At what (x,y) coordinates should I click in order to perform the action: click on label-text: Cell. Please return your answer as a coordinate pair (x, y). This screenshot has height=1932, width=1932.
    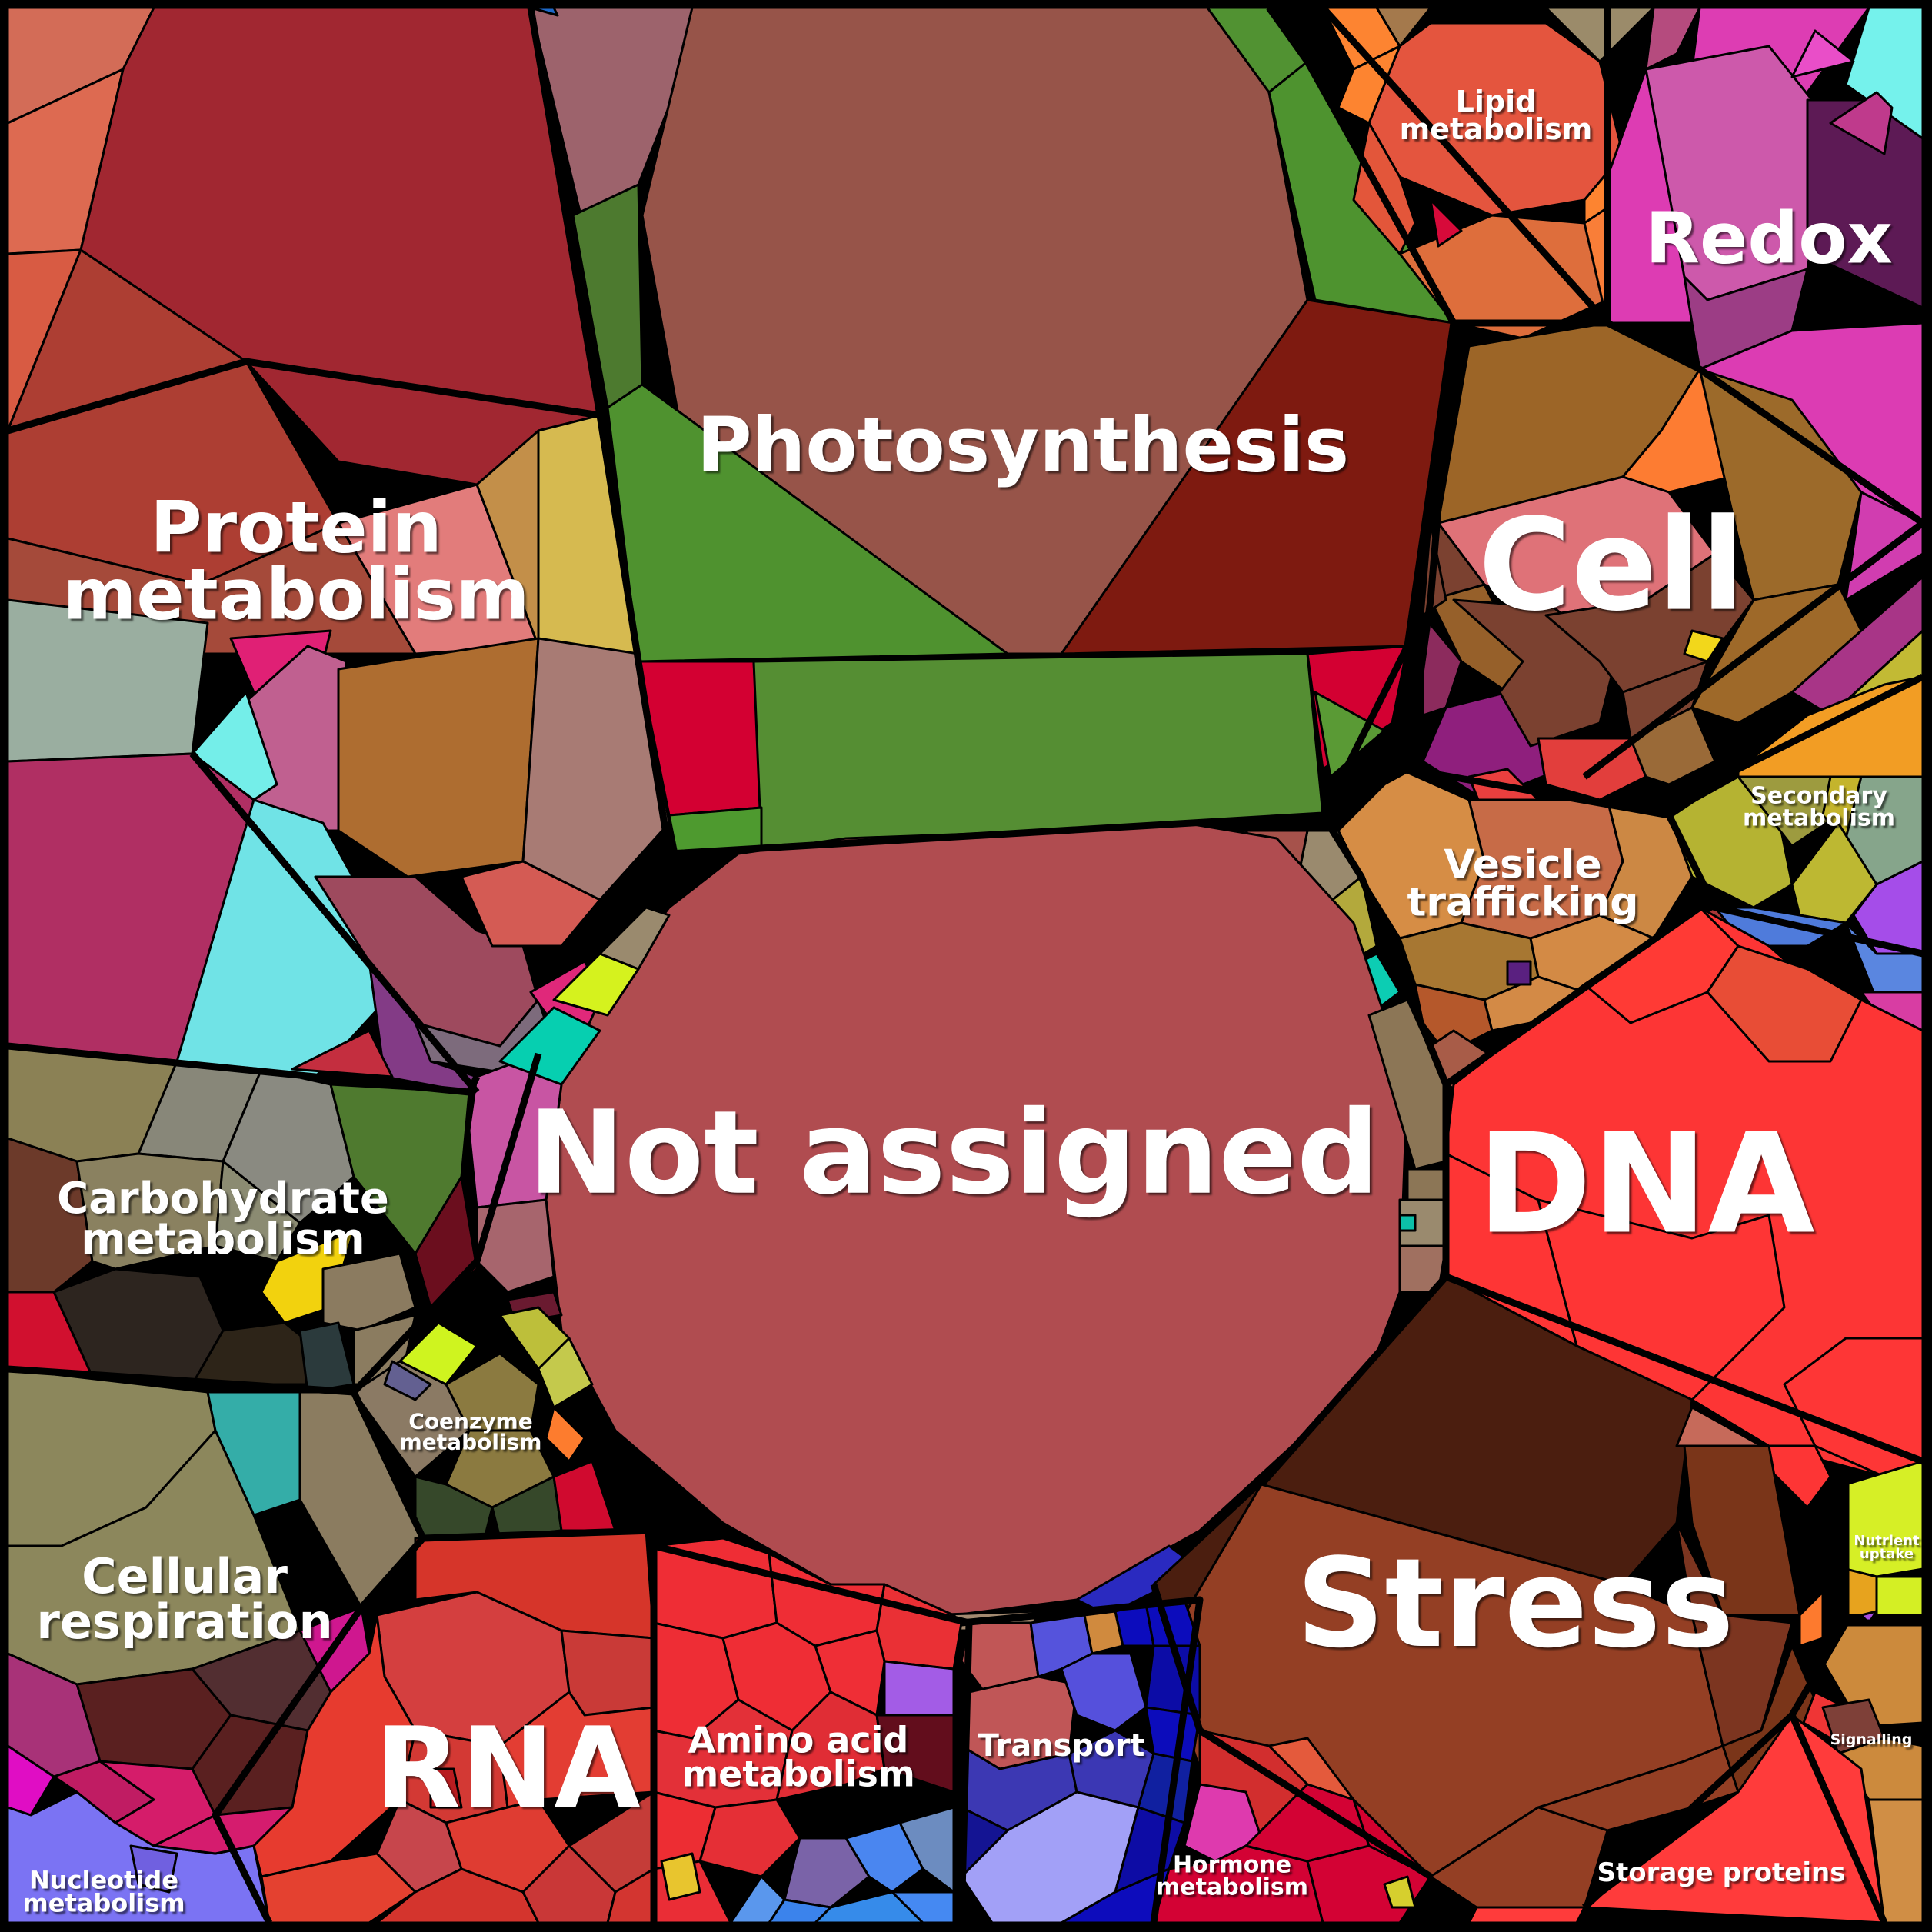
    Looking at the image, I should click on (1611, 565).